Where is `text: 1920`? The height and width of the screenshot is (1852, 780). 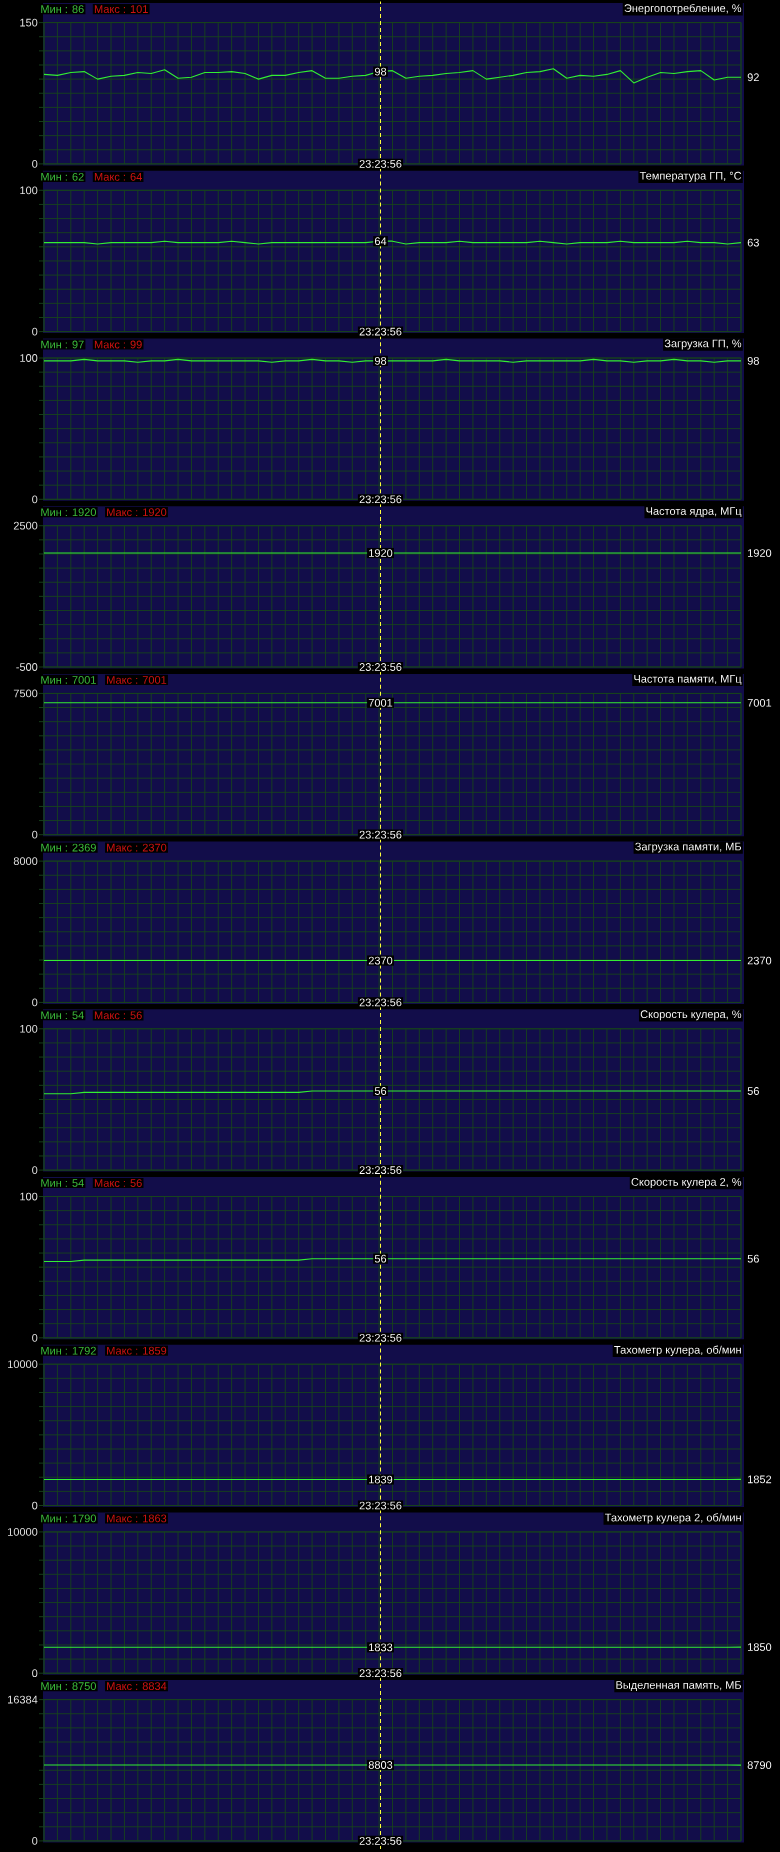 text: 1920 is located at coordinates (760, 553).